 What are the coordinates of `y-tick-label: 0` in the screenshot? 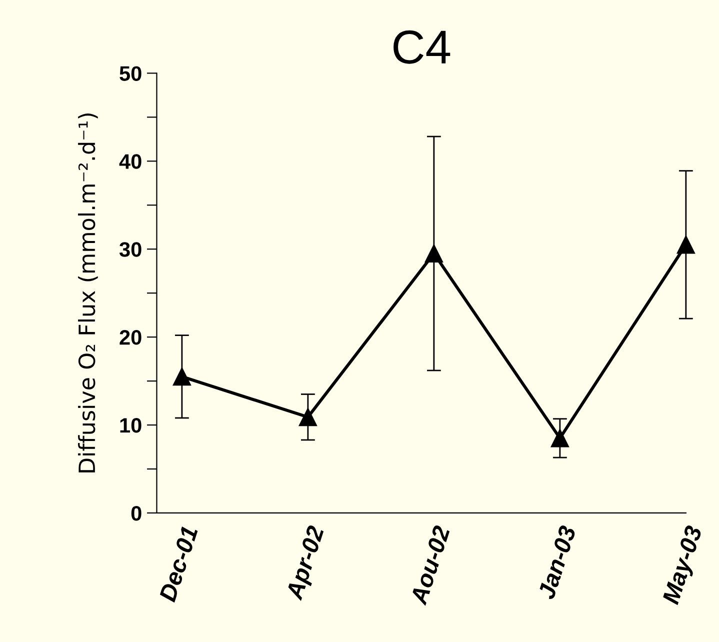 It's located at (136, 513).